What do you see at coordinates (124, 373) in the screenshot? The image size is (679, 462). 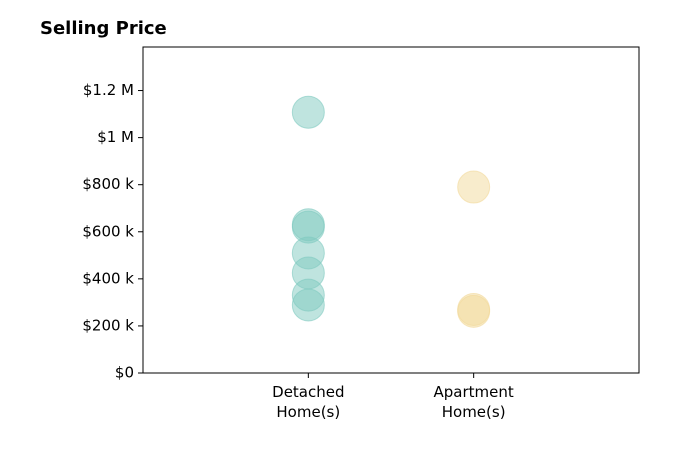 I see `y-tick-label: $0` at bounding box center [124, 373].